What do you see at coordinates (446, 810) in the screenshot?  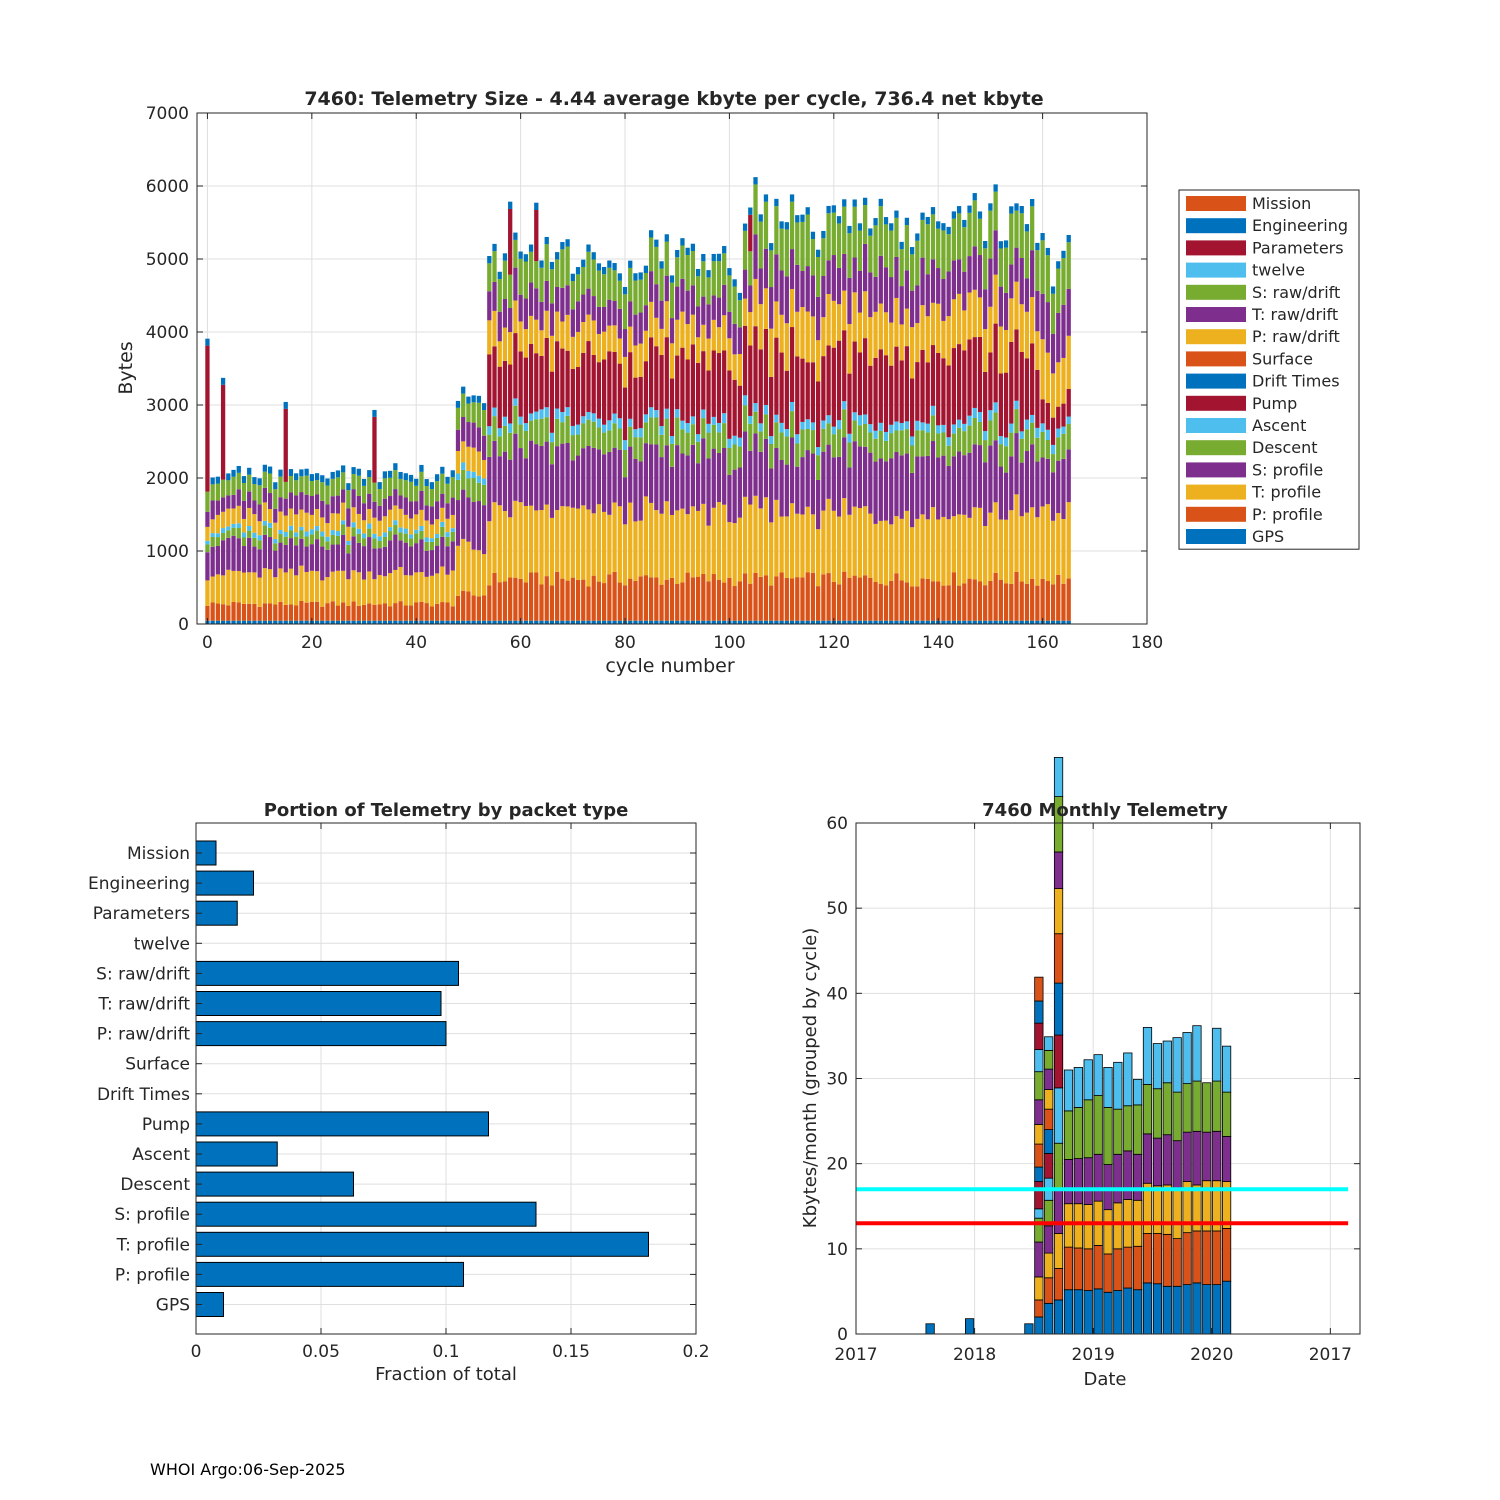 I see `portion-chart-title: Portion of Telemetry by packet type` at bounding box center [446, 810].